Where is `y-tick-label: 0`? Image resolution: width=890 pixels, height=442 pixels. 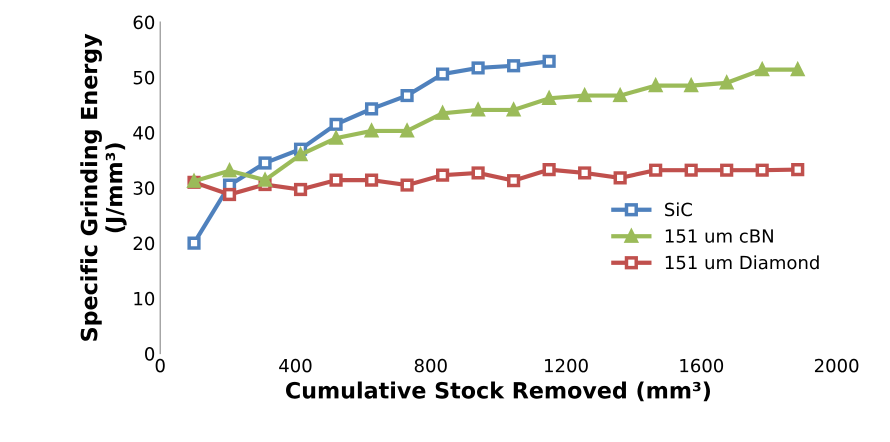 y-tick-label: 0 is located at coordinates (149, 354).